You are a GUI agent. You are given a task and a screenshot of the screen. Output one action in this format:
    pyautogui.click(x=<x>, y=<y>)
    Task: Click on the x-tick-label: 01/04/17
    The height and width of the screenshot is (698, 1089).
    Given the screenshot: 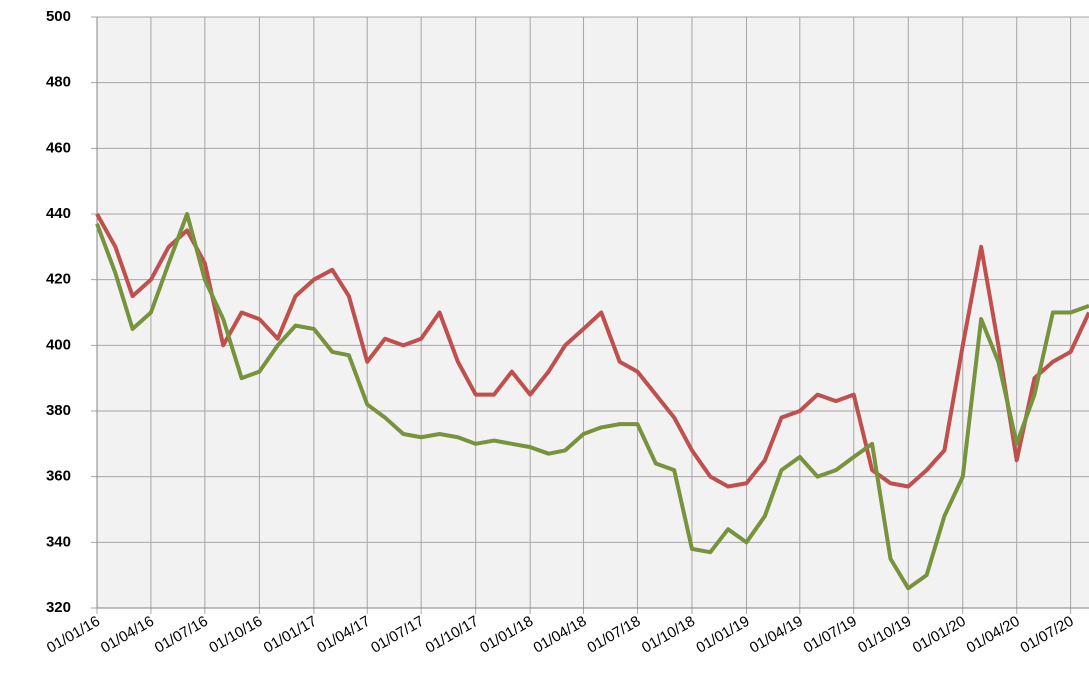 What is the action you would take?
    pyautogui.click(x=343, y=635)
    